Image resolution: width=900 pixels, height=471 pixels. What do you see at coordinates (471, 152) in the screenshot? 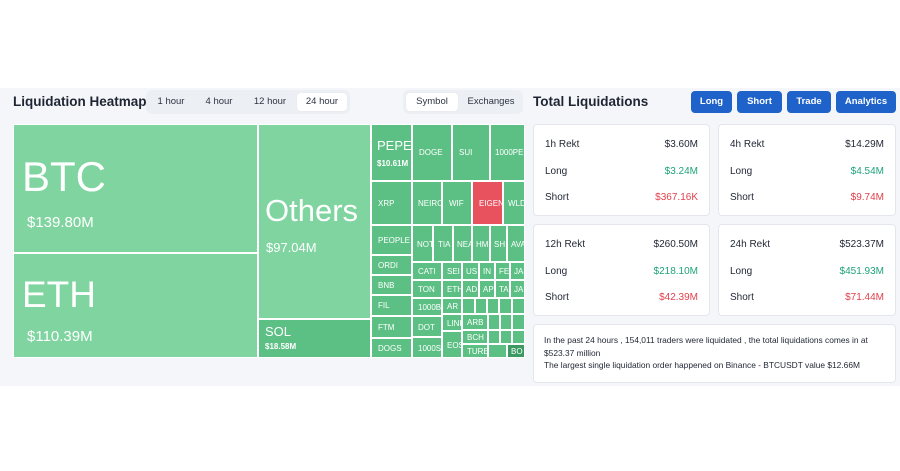
I see `tile-sui: SUI` at bounding box center [471, 152].